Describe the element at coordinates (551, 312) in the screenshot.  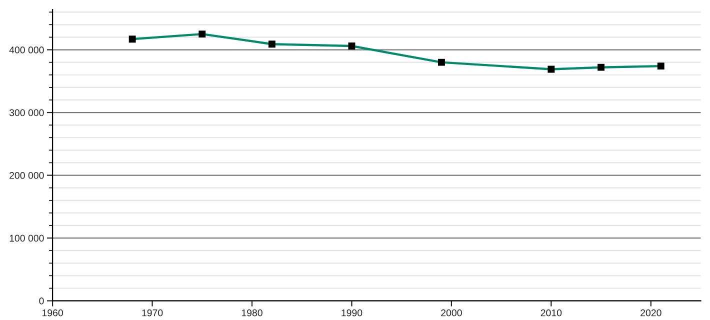
I see `x-tick-label: 2010` at that location.